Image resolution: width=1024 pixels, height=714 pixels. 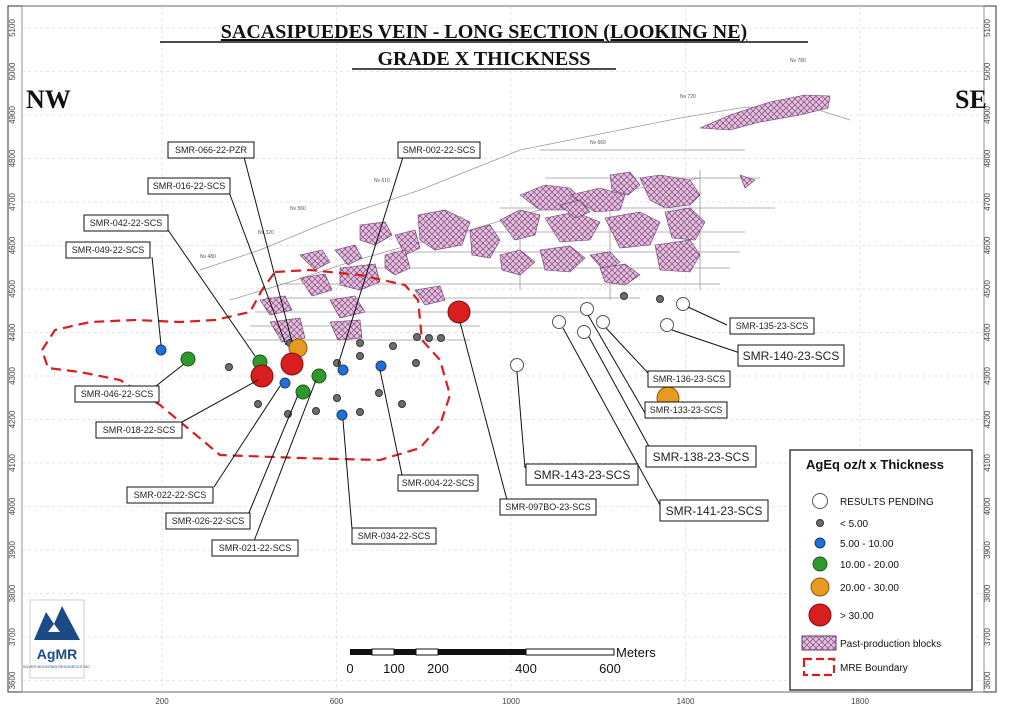 What do you see at coordinates (987, 506) in the screenshot?
I see `y-tick-label: 4000` at bounding box center [987, 506].